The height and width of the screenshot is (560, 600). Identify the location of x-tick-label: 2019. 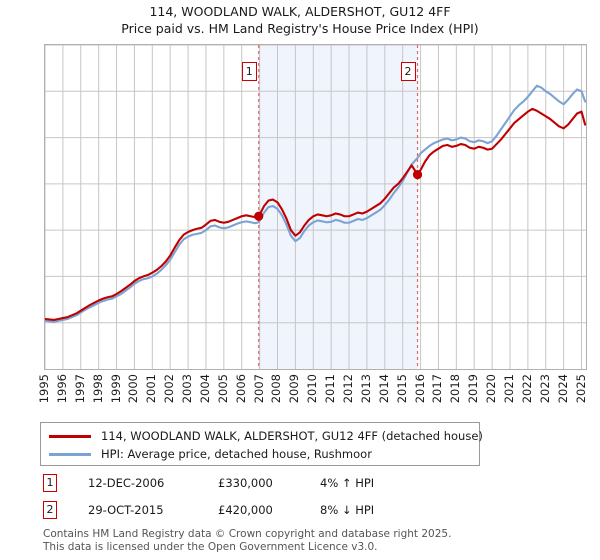
(473, 389).